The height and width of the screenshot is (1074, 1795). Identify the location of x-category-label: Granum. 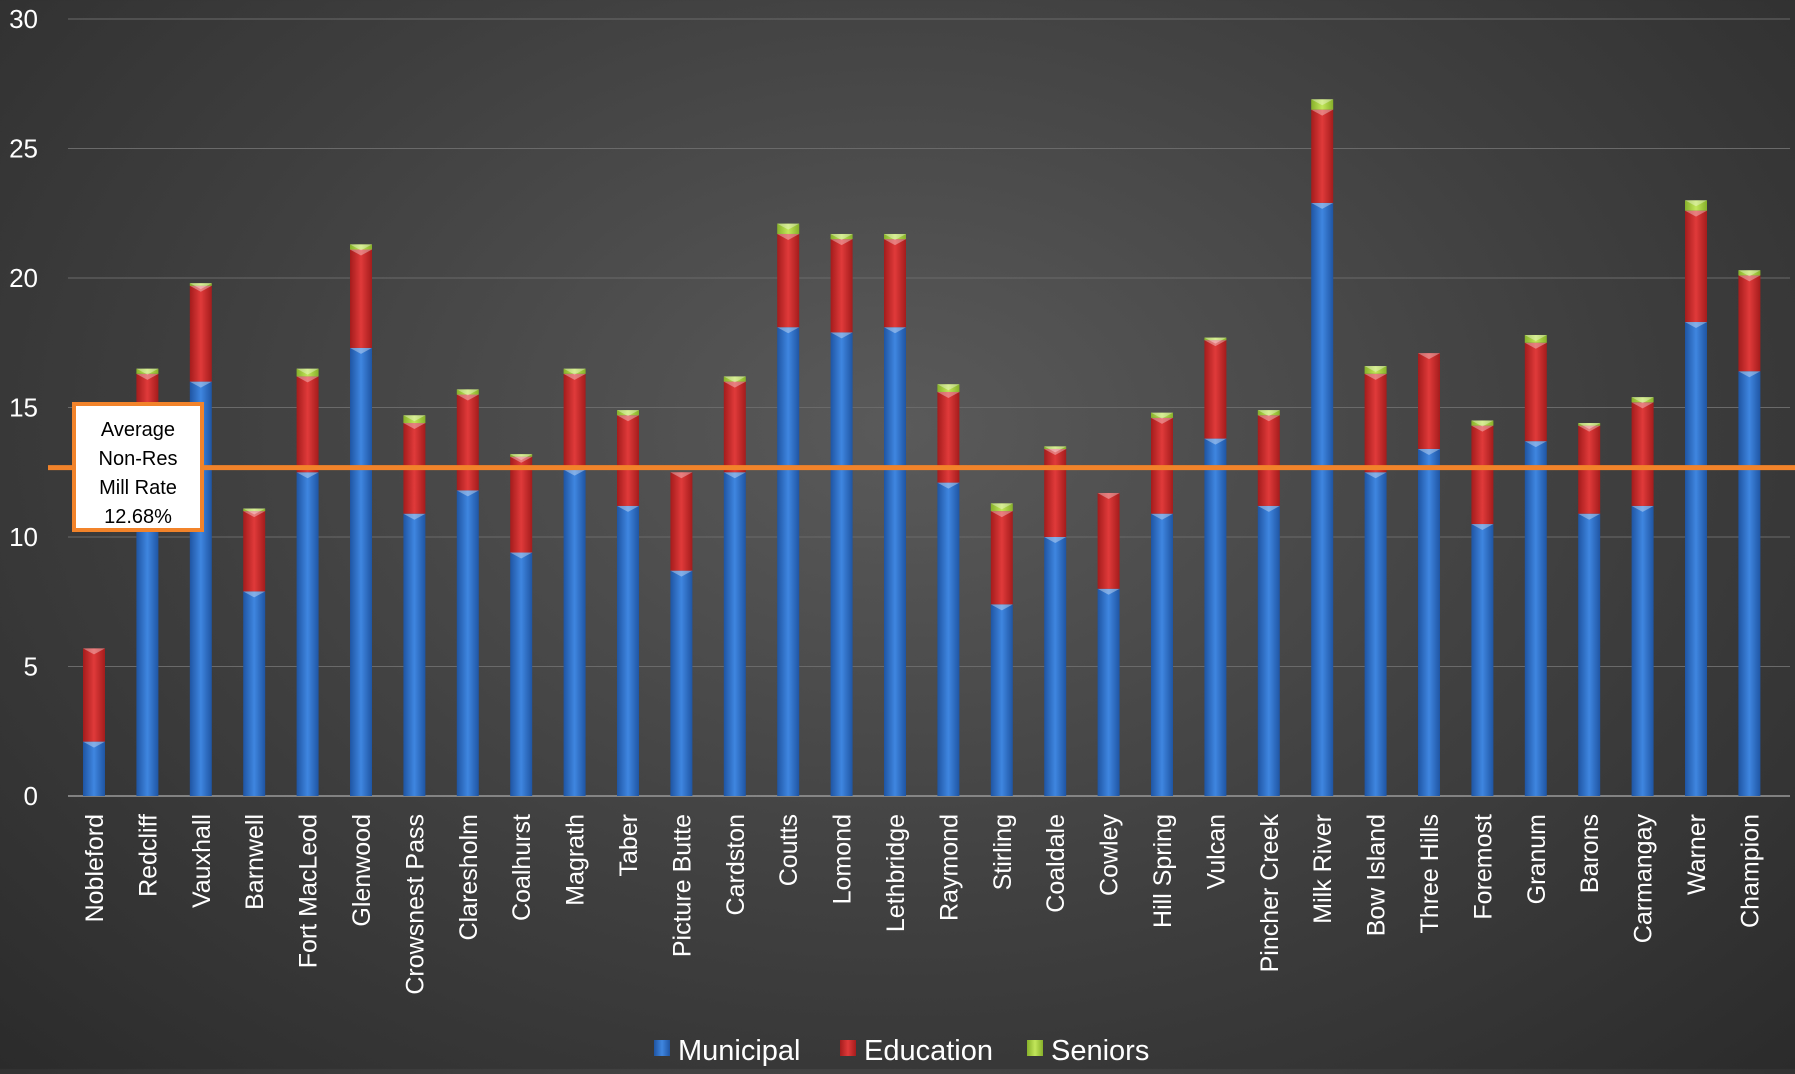
(1537, 859).